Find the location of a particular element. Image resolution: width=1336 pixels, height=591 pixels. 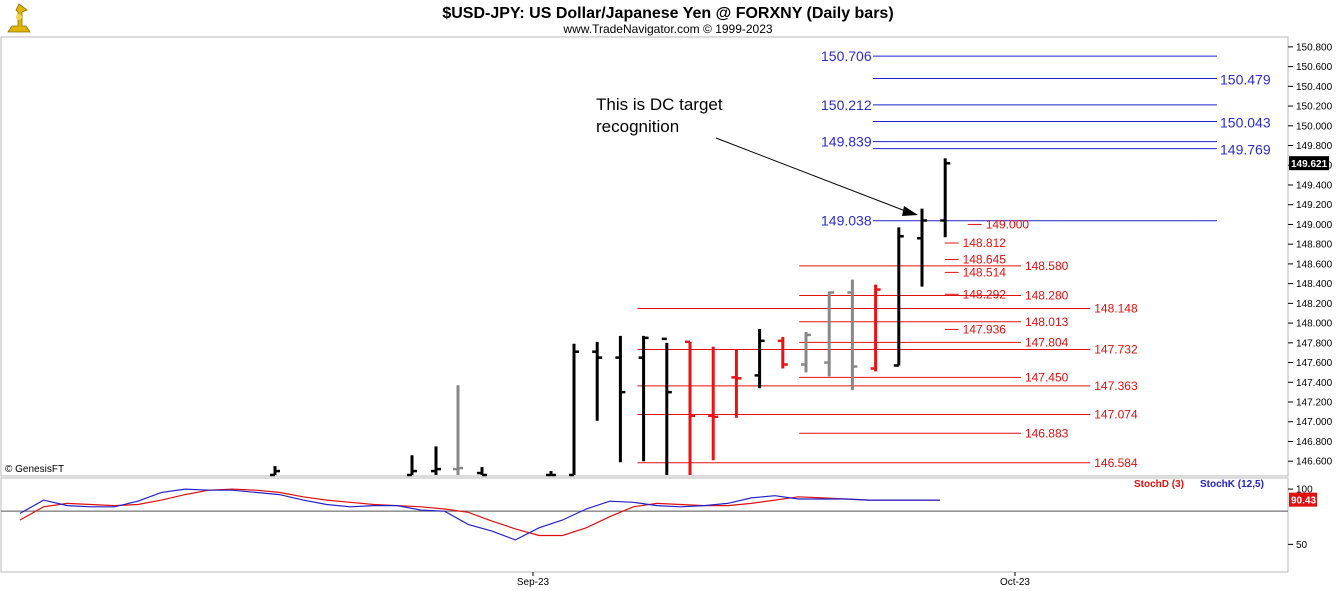

price-tick-label: 147.000 is located at coordinates (1314, 422).